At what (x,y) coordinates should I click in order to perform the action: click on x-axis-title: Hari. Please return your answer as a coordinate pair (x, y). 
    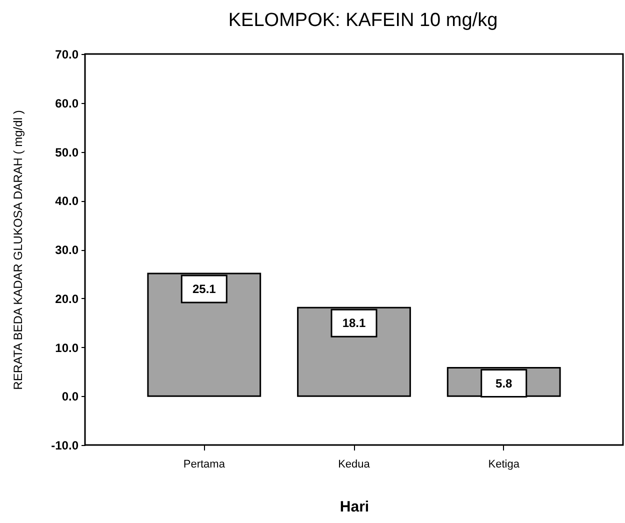
    Looking at the image, I should click on (355, 507).